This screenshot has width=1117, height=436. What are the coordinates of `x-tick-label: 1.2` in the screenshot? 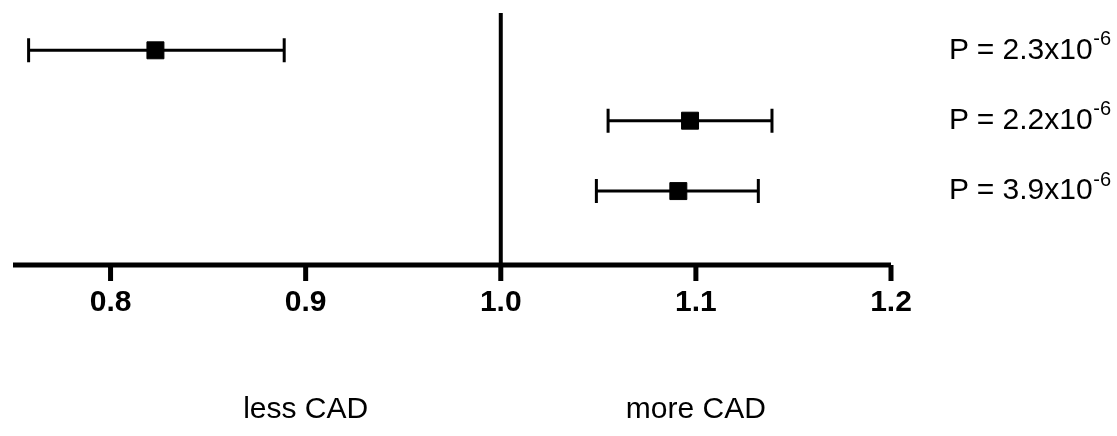 It's located at (891, 301).